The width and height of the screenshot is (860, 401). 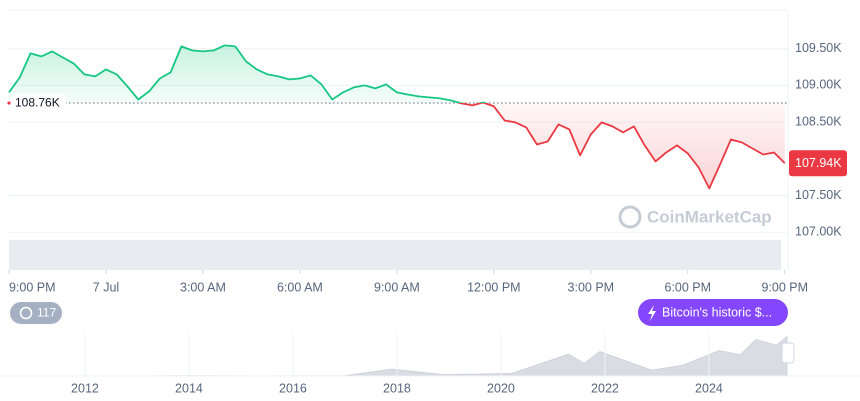 What do you see at coordinates (818, 232) in the screenshot?
I see `y-tick-label: 107.00K` at bounding box center [818, 232].